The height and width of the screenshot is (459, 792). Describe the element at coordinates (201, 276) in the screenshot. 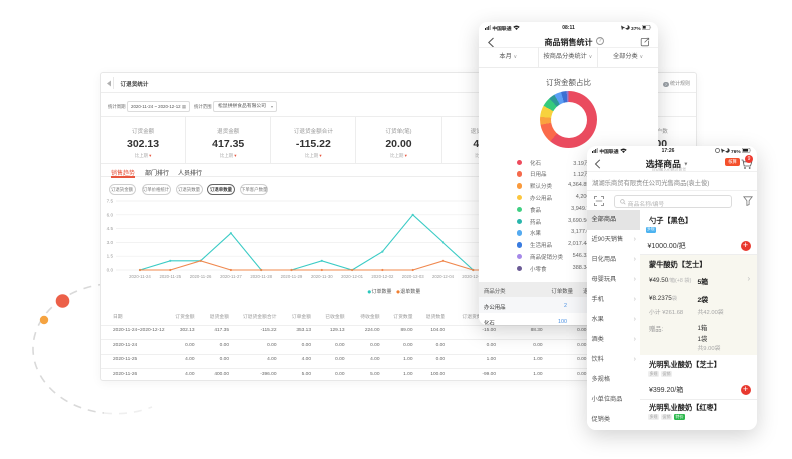

I see `svg-text: 2020-11-26` at that location.